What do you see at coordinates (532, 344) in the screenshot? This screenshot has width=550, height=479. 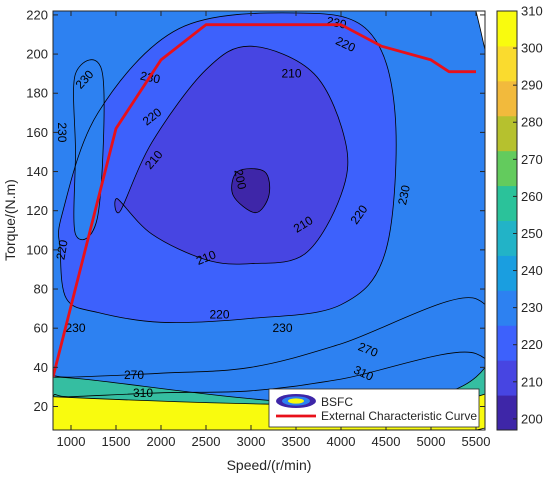 I see `colorbar-tick-label: 220` at bounding box center [532, 344].